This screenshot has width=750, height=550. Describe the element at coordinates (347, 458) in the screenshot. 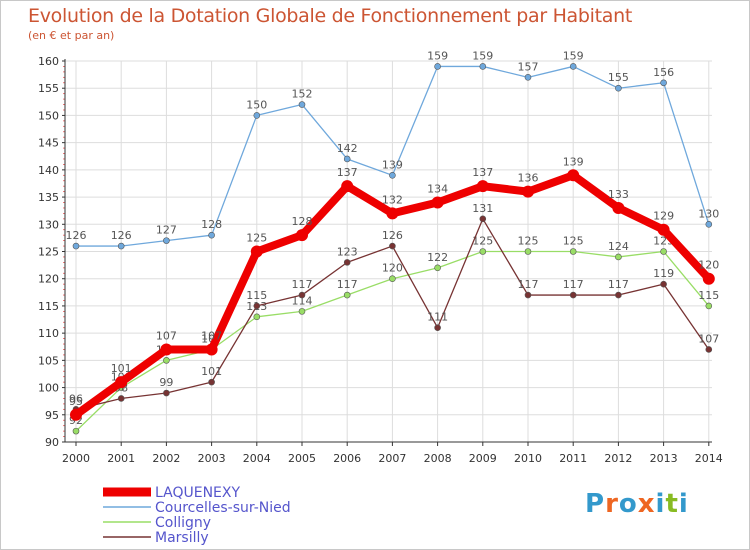

I see `x-tick-label: 2006` at that location.